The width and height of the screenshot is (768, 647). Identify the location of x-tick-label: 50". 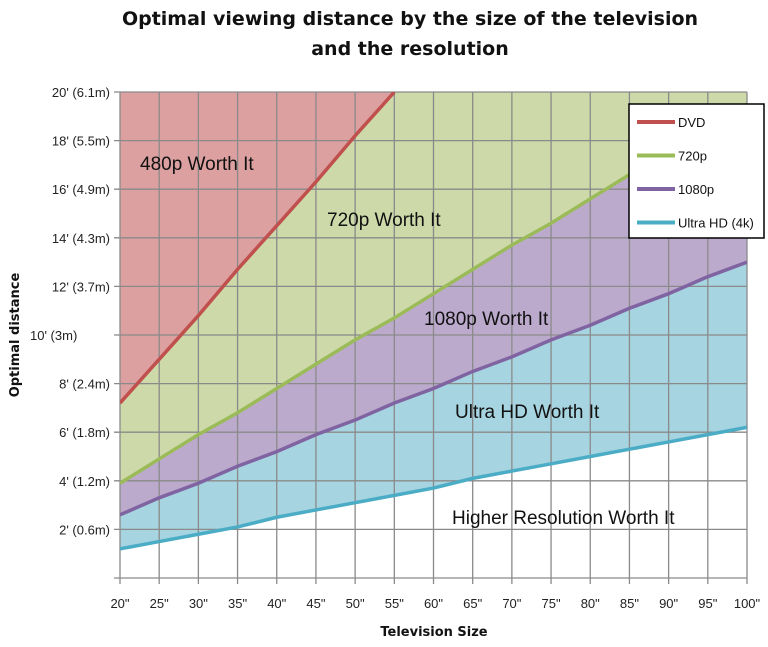
(355, 603).